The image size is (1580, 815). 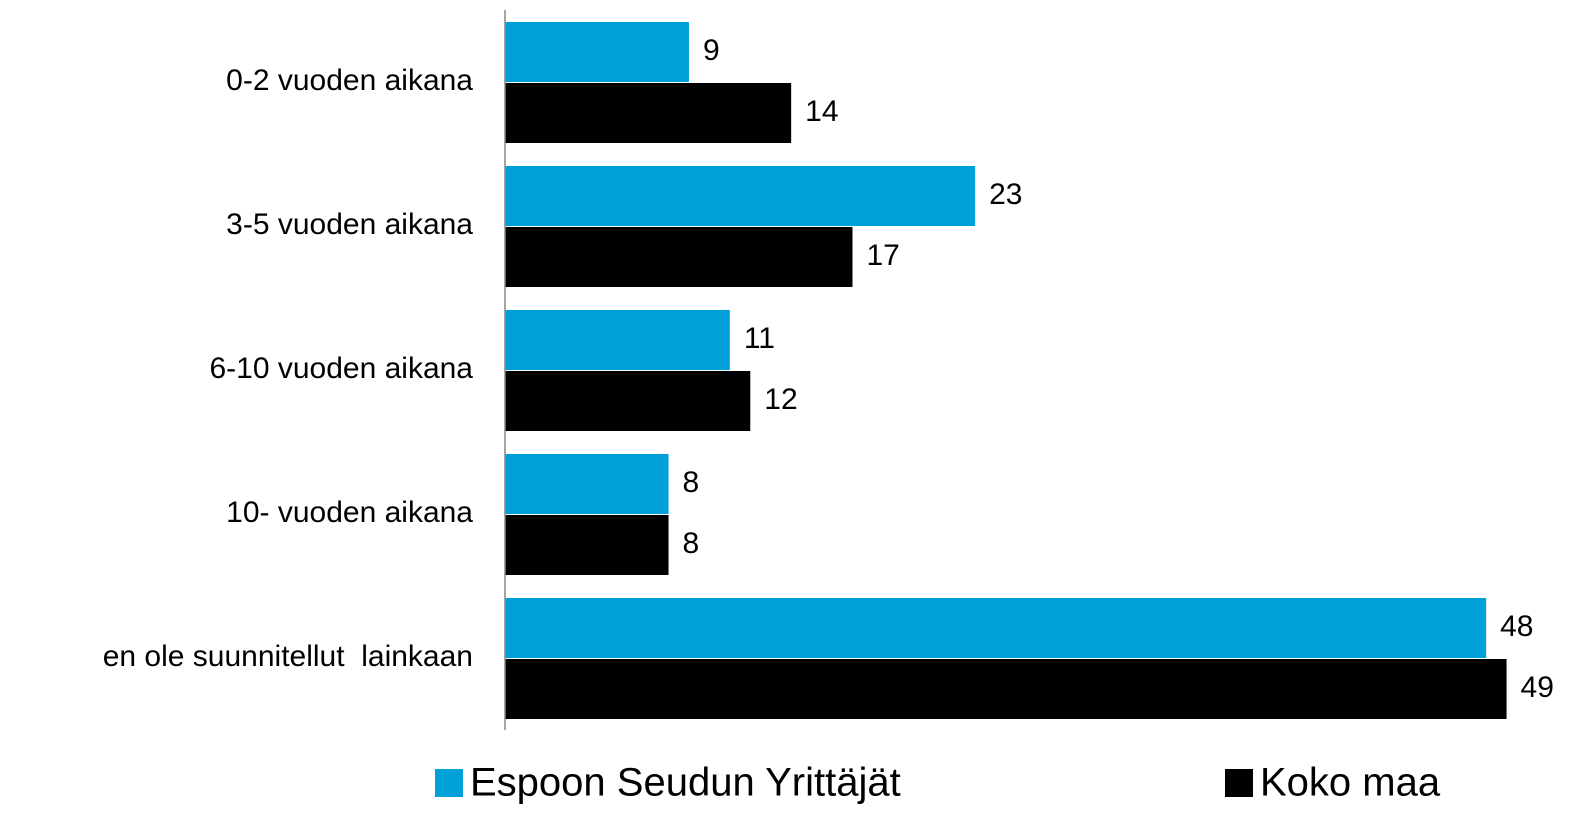 I want to click on category-label: en ole suunnitellut lainkaan, so click(x=288, y=656).